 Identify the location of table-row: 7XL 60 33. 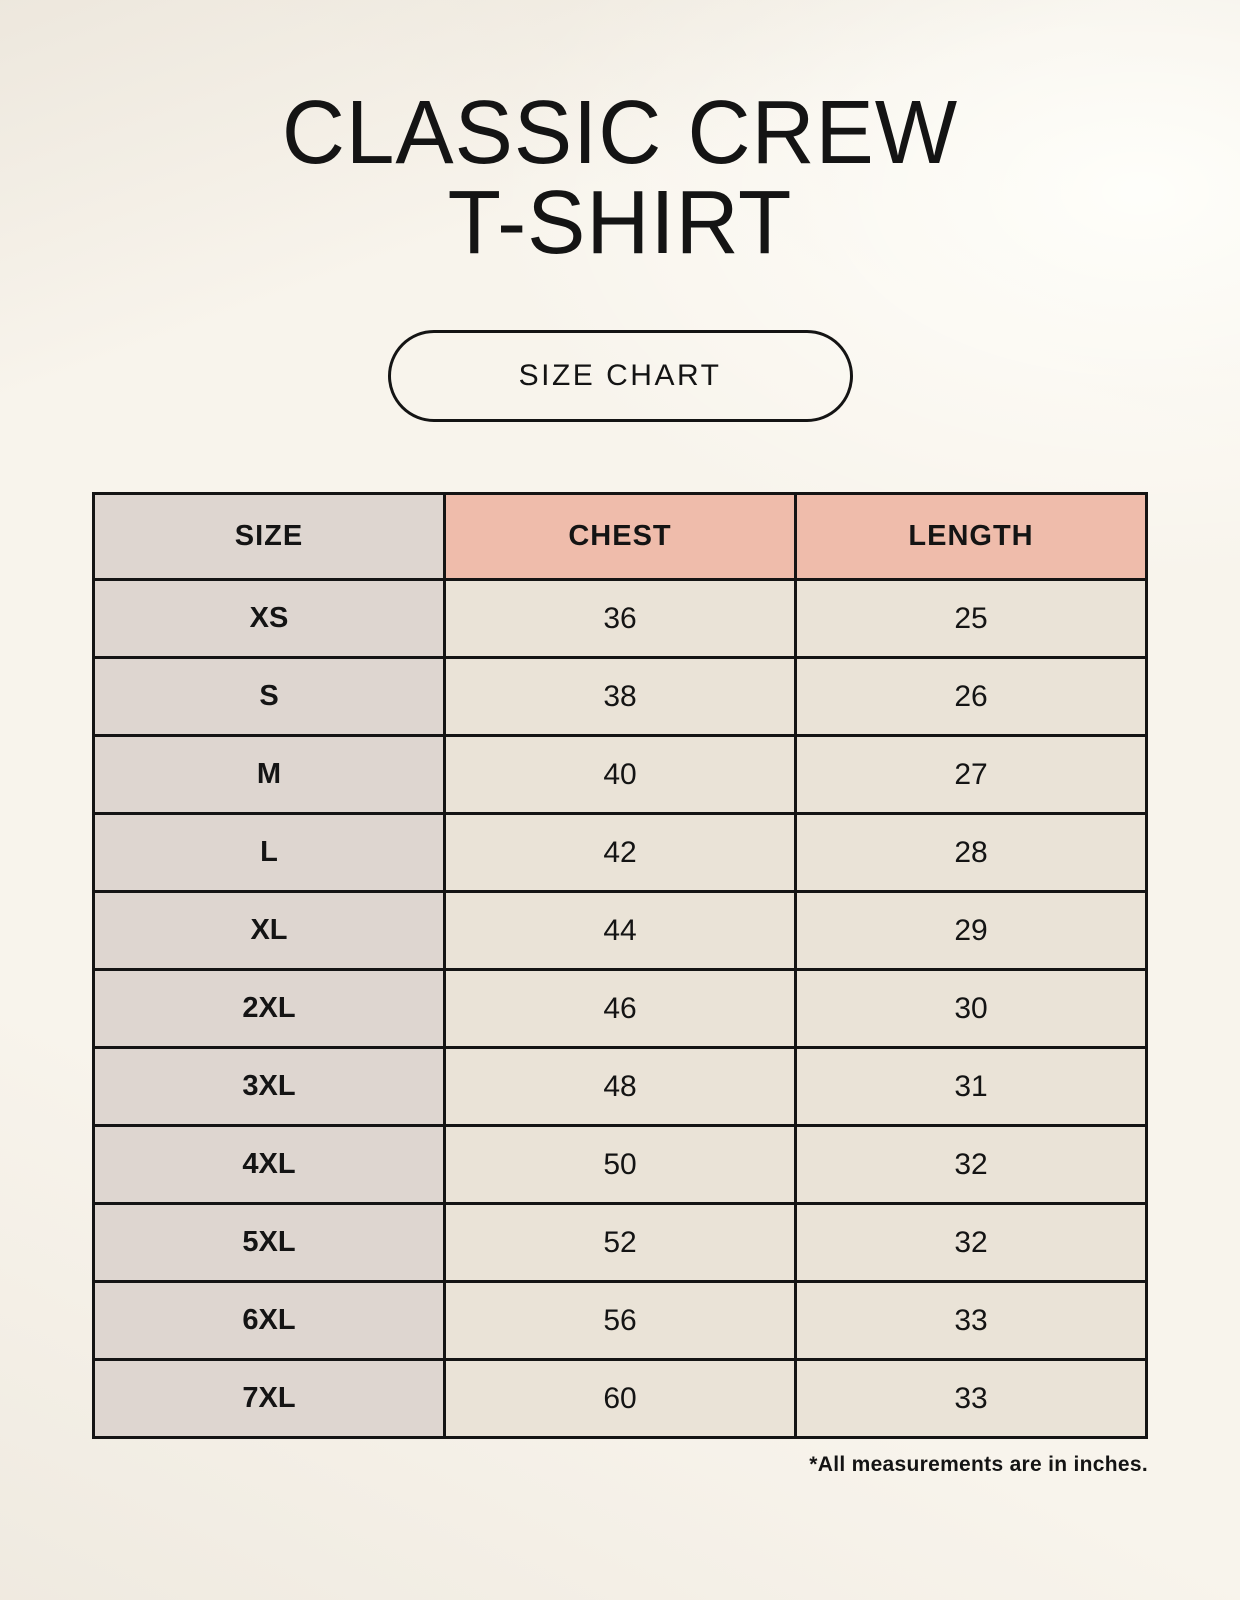
(620, 1398).